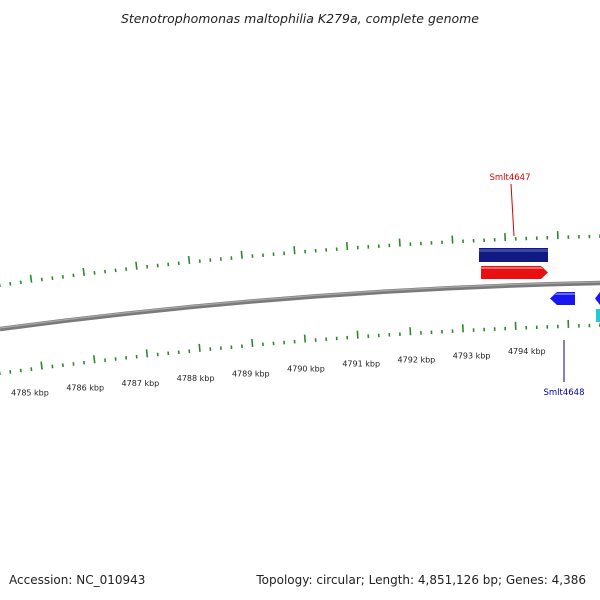  What do you see at coordinates (141, 383) in the screenshot?
I see `scale-label: 4787 kbp` at bounding box center [141, 383].